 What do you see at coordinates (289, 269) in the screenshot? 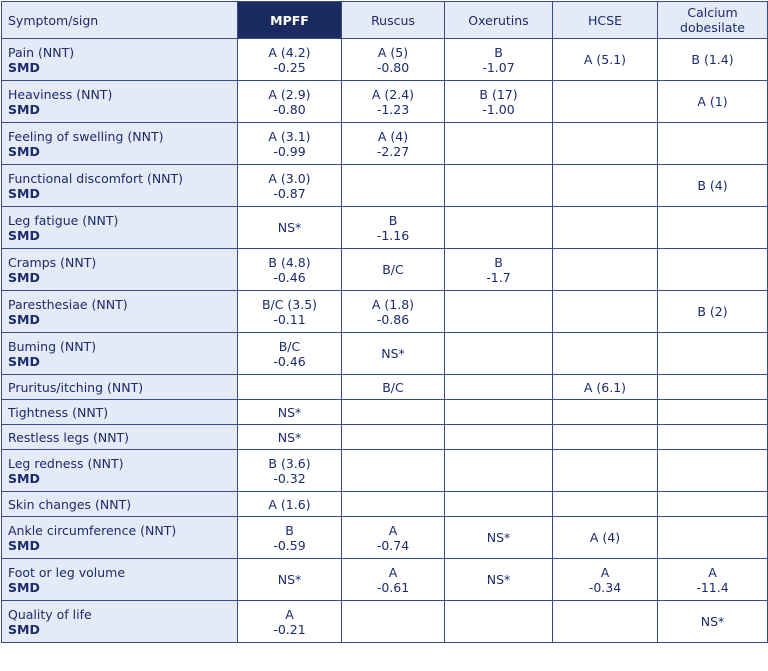
I see `value-cell: B (4.8) -0.46` at bounding box center [289, 269].